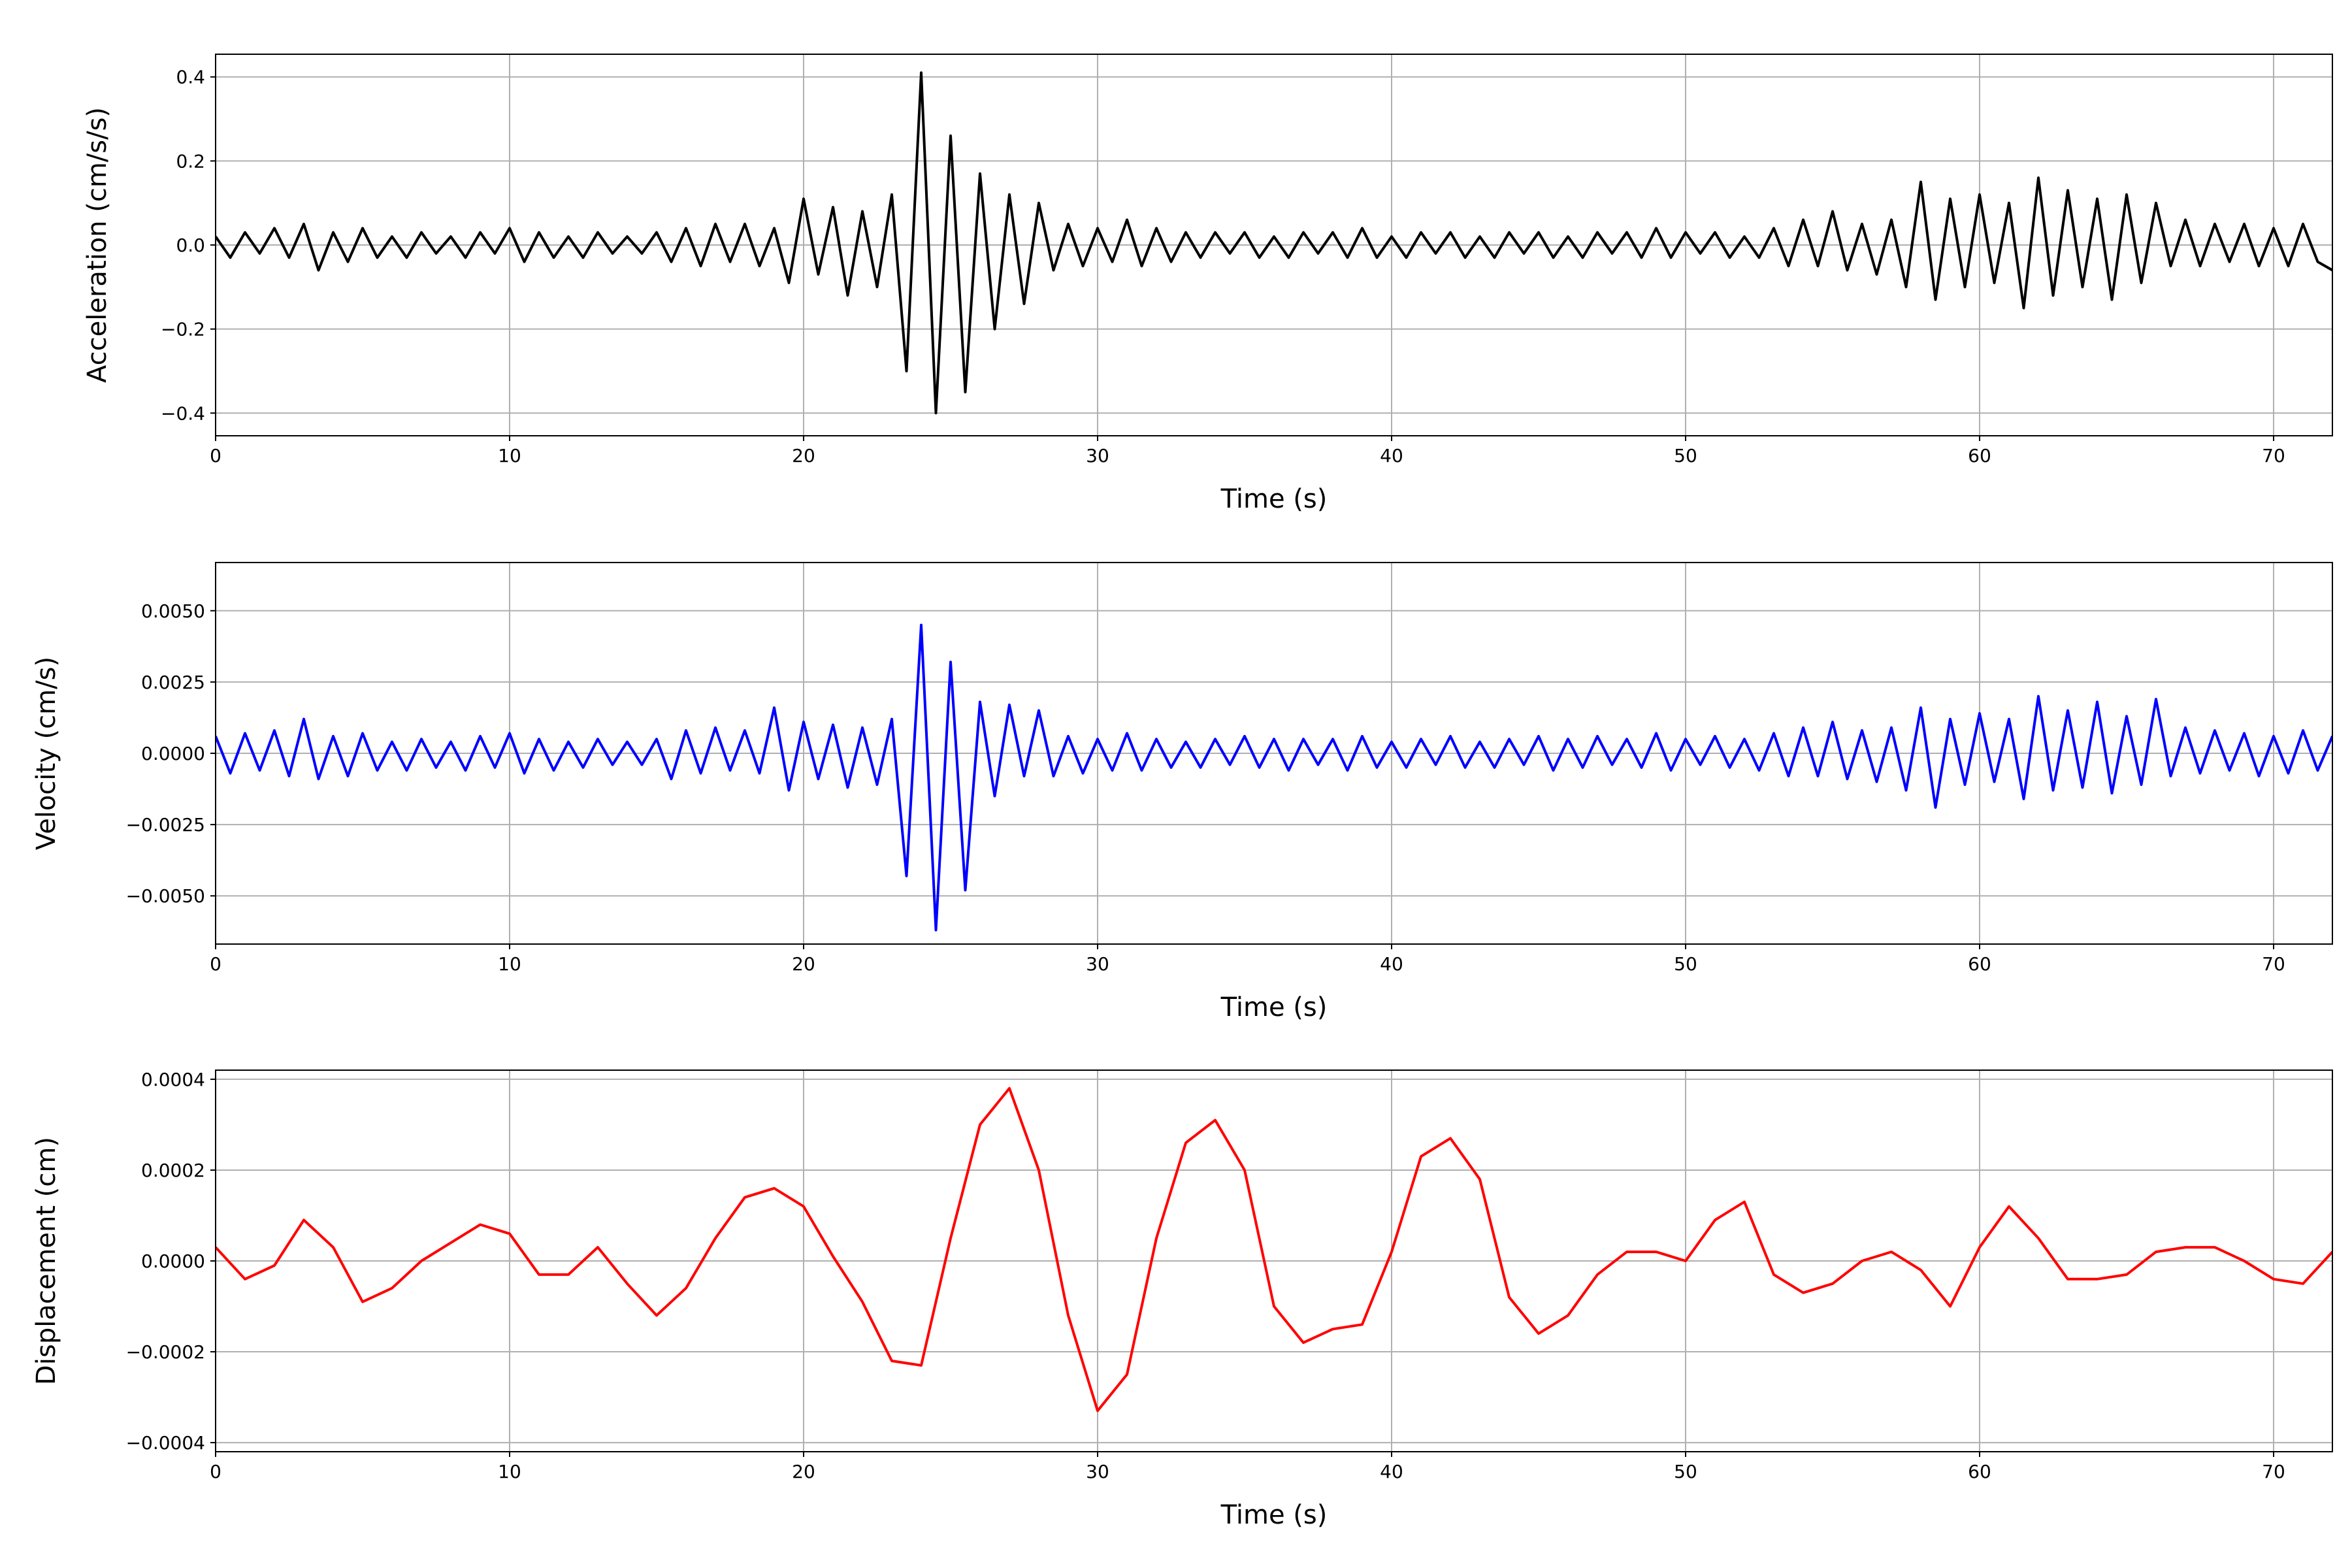 This screenshot has width=2352, height=1568. What do you see at coordinates (173, 1079) in the screenshot?
I see `y-tick-label: 0.0004` at bounding box center [173, 1079].